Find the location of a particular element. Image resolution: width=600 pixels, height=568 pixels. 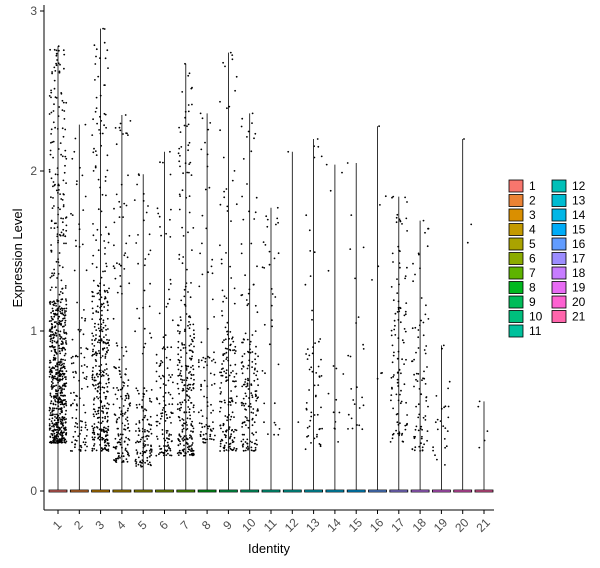

legend-item-20: 20 is located at coordinates (568, 302).